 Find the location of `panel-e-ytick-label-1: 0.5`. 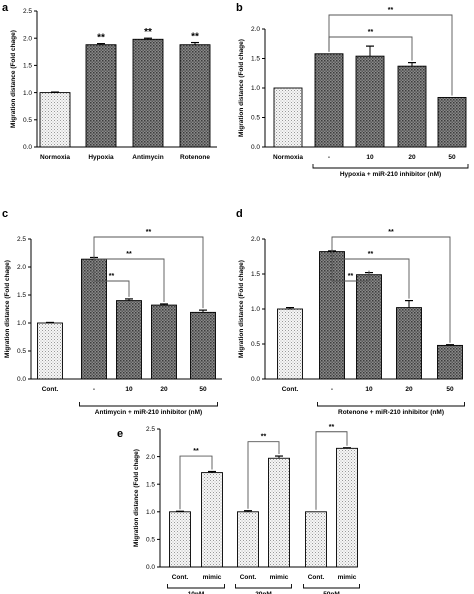

panel-e-ytick-label-1: 0.5 is located at coordinates (150, 540).